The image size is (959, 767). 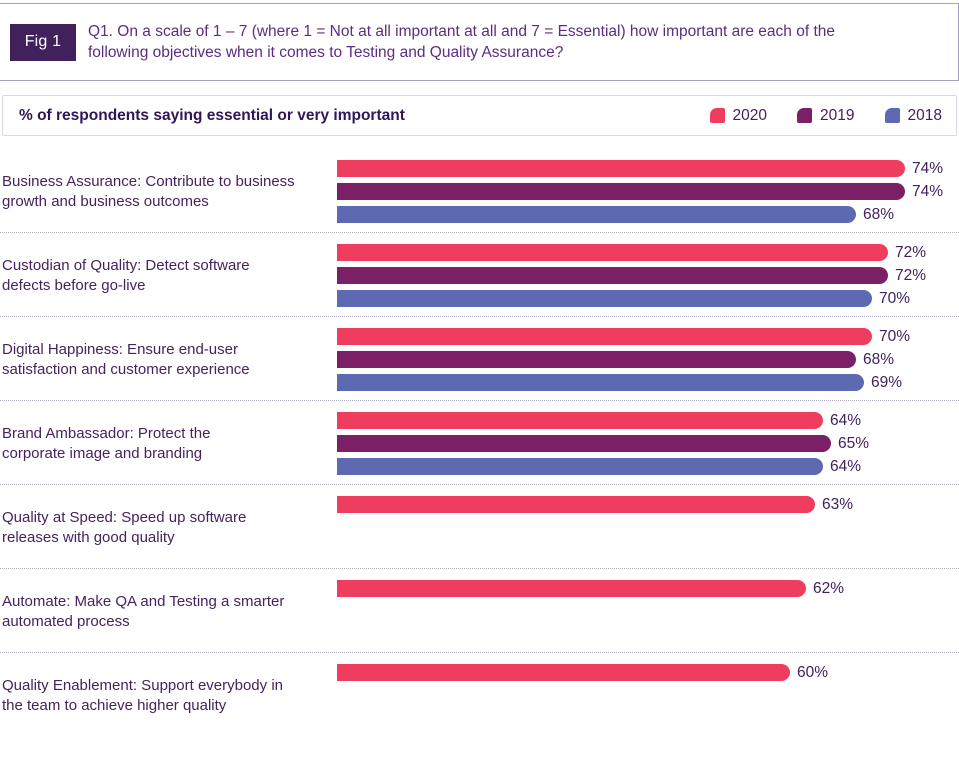 I want to click on group-label-line: Brand Ambassador: Protect the, so click(x=106, y=433).